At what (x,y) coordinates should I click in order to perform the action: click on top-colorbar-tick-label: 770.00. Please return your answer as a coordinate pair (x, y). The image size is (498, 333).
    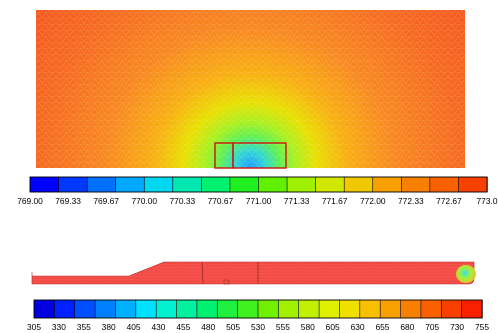
    Looking at the image, I should click on (144, 201).